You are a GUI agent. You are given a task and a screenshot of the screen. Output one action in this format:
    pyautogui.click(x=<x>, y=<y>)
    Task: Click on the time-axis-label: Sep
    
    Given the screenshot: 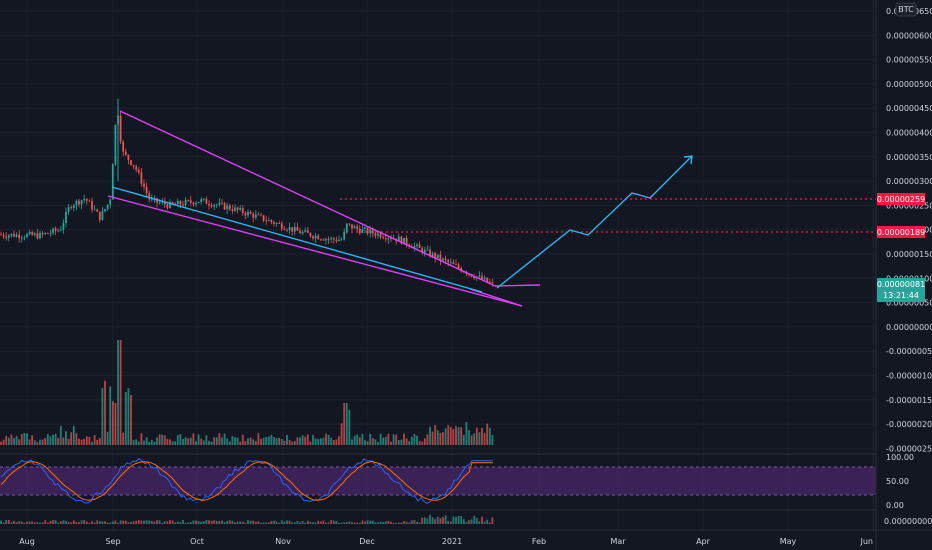 What is the action you would take?
    pyautogui.click(x=112, y=541)
    